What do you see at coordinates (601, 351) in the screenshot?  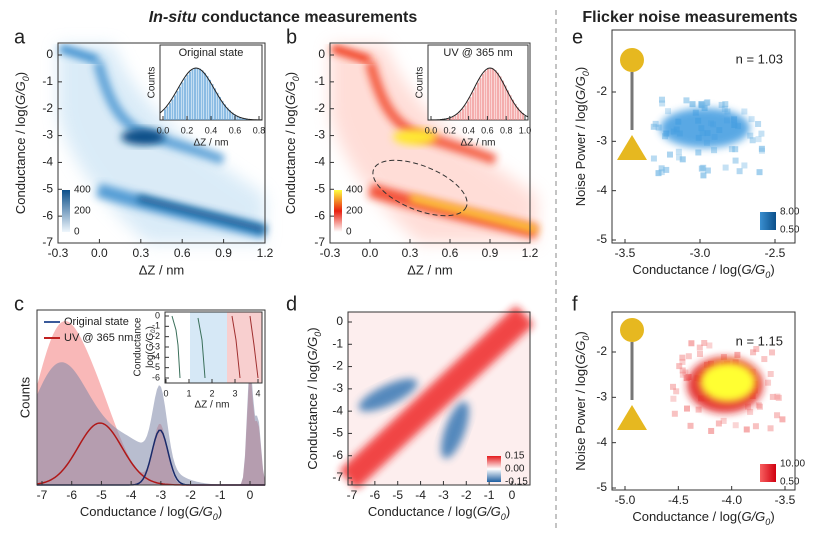 I see `y-tick-label: -2` at bounding box center [601, 351].